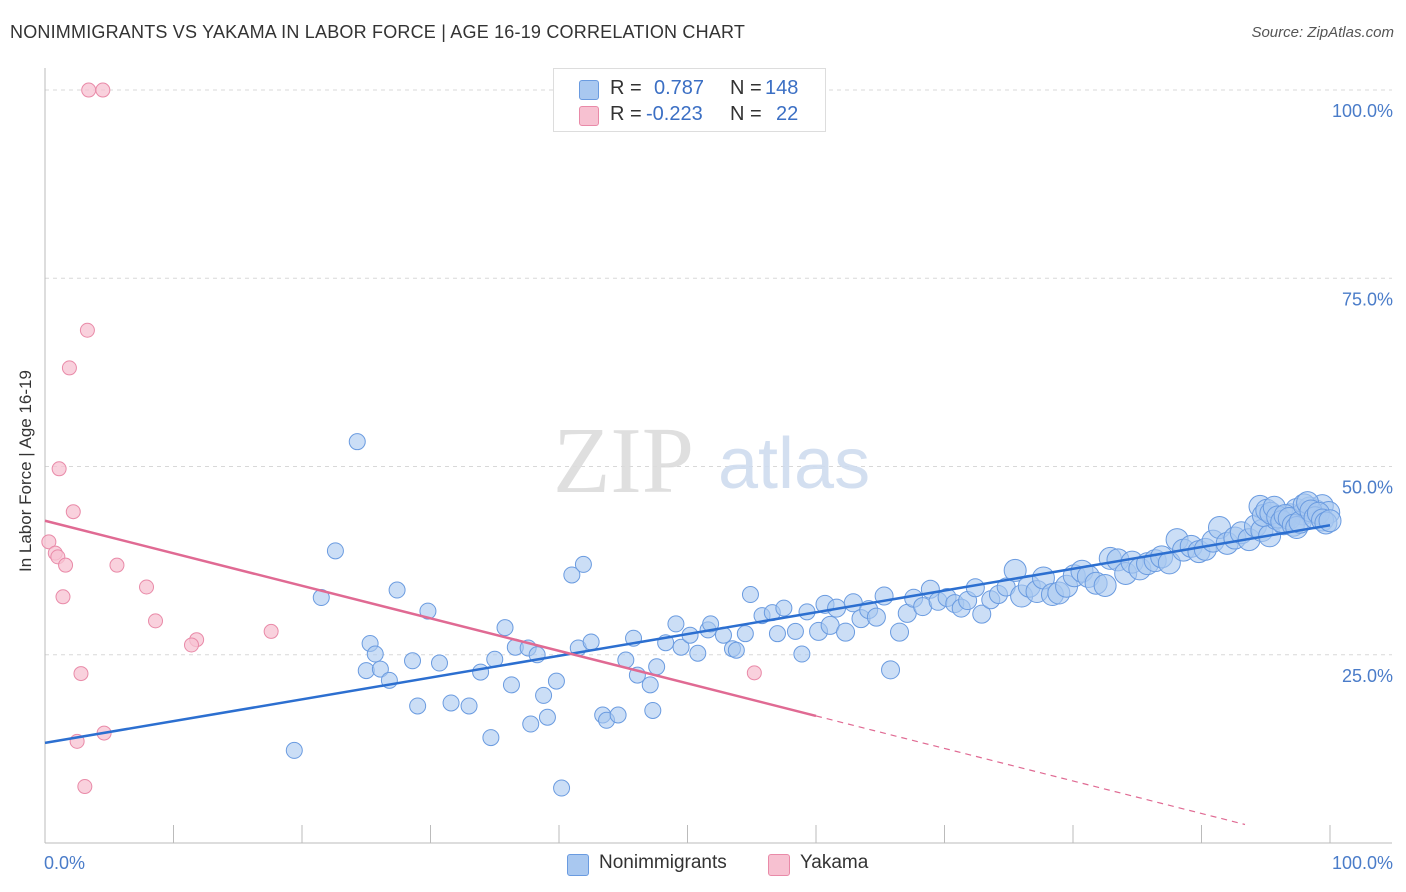 This screenshot has height=892, width=1406. What do you see at coordinates (679, 88) in the screenshot?
I see `r-value: 0.787` at bounding box center [679, 88].